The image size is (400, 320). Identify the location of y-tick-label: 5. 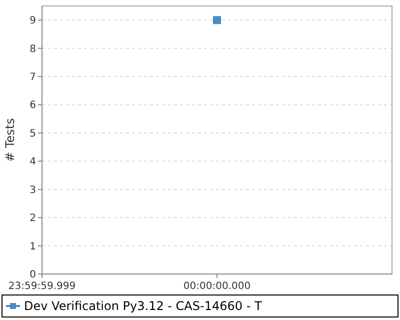
(33, 134).